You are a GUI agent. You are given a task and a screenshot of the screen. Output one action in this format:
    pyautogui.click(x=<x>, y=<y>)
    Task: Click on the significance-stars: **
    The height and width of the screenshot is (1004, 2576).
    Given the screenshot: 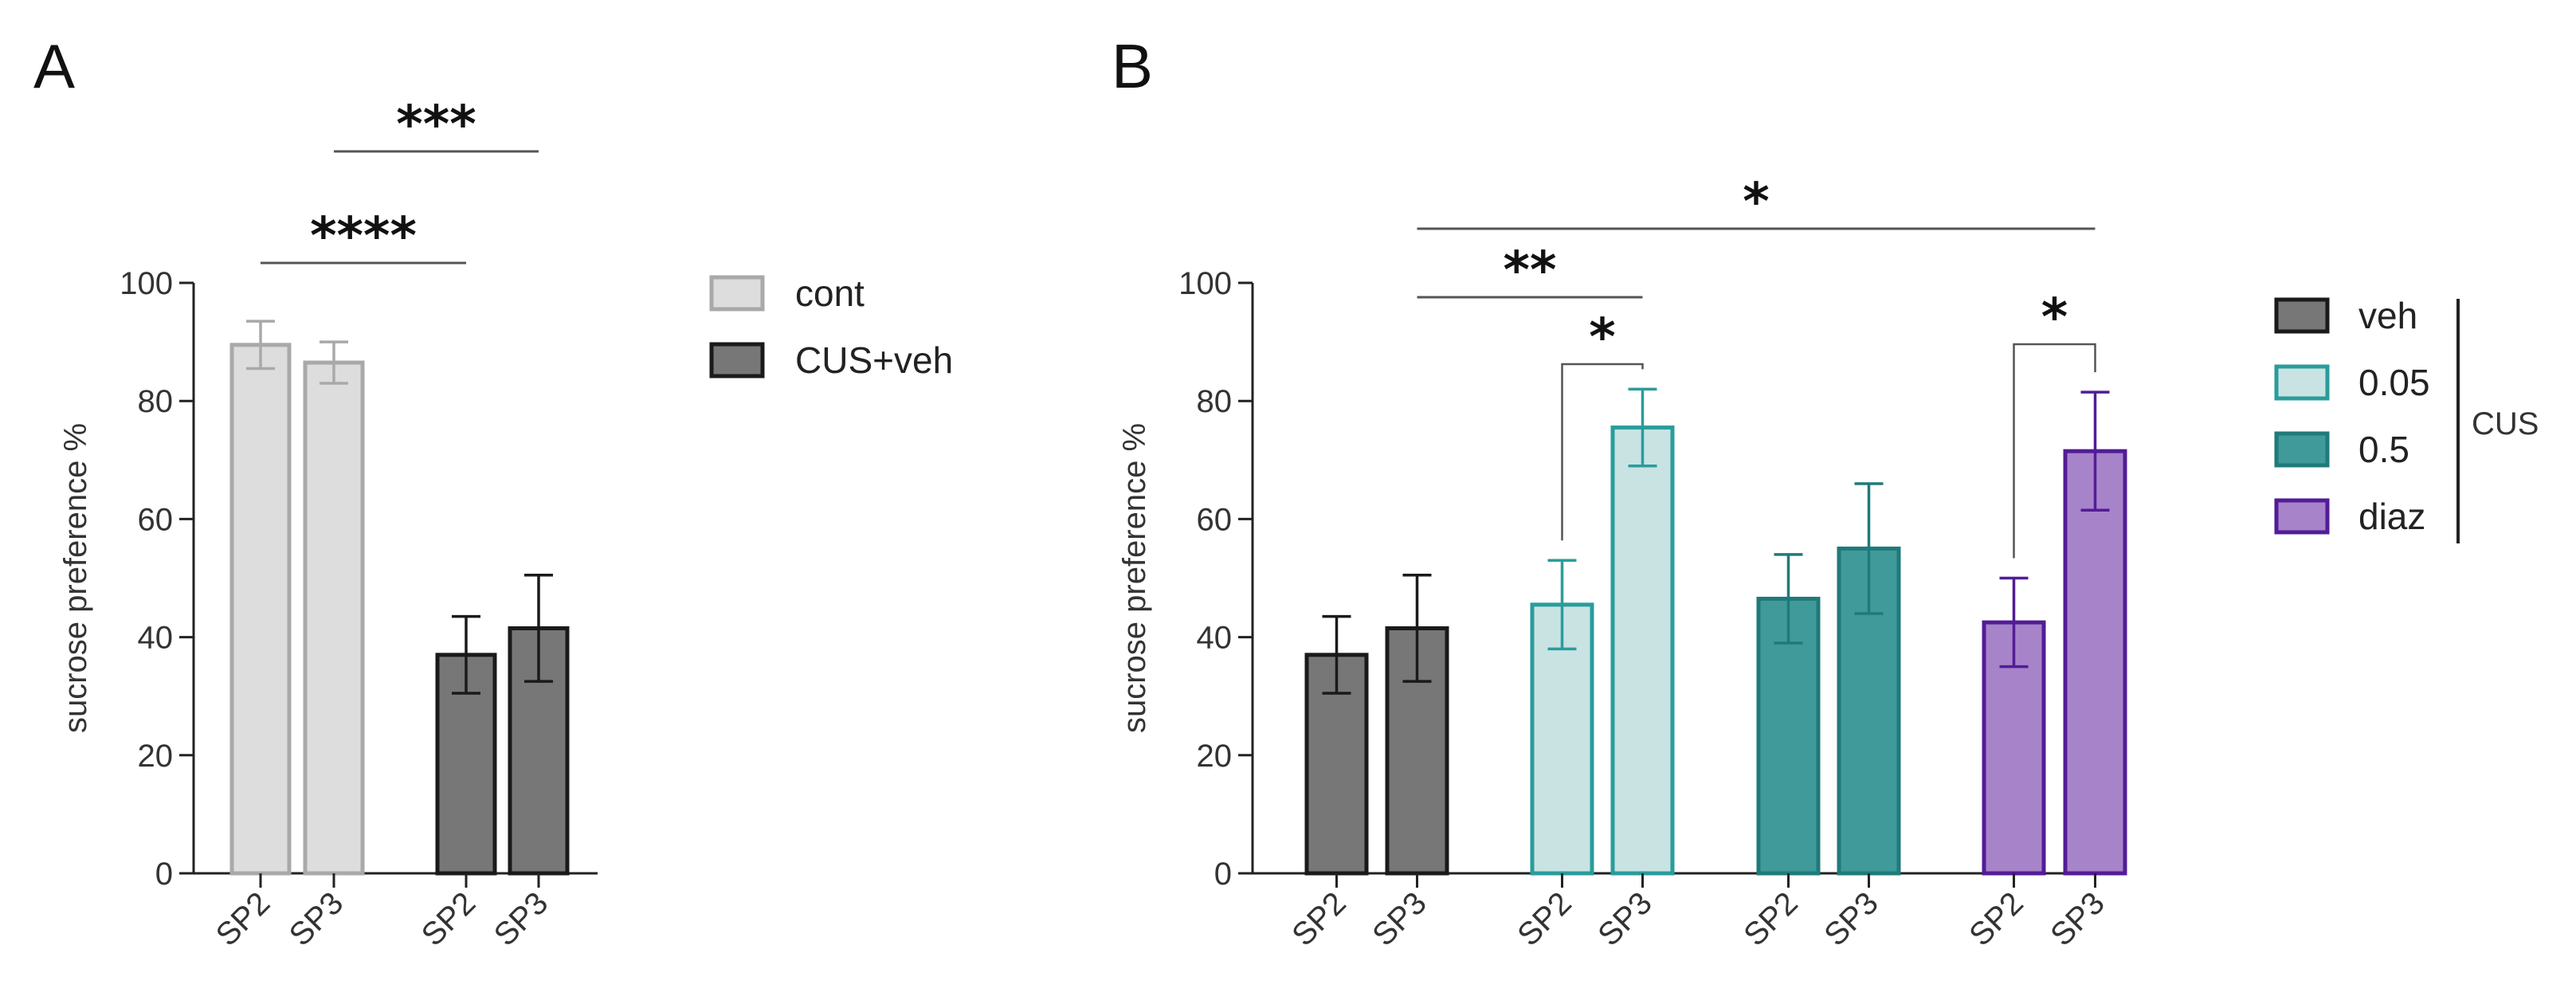 What is the action you would take?
    pyautogui.click(x=1530, y=270)
    